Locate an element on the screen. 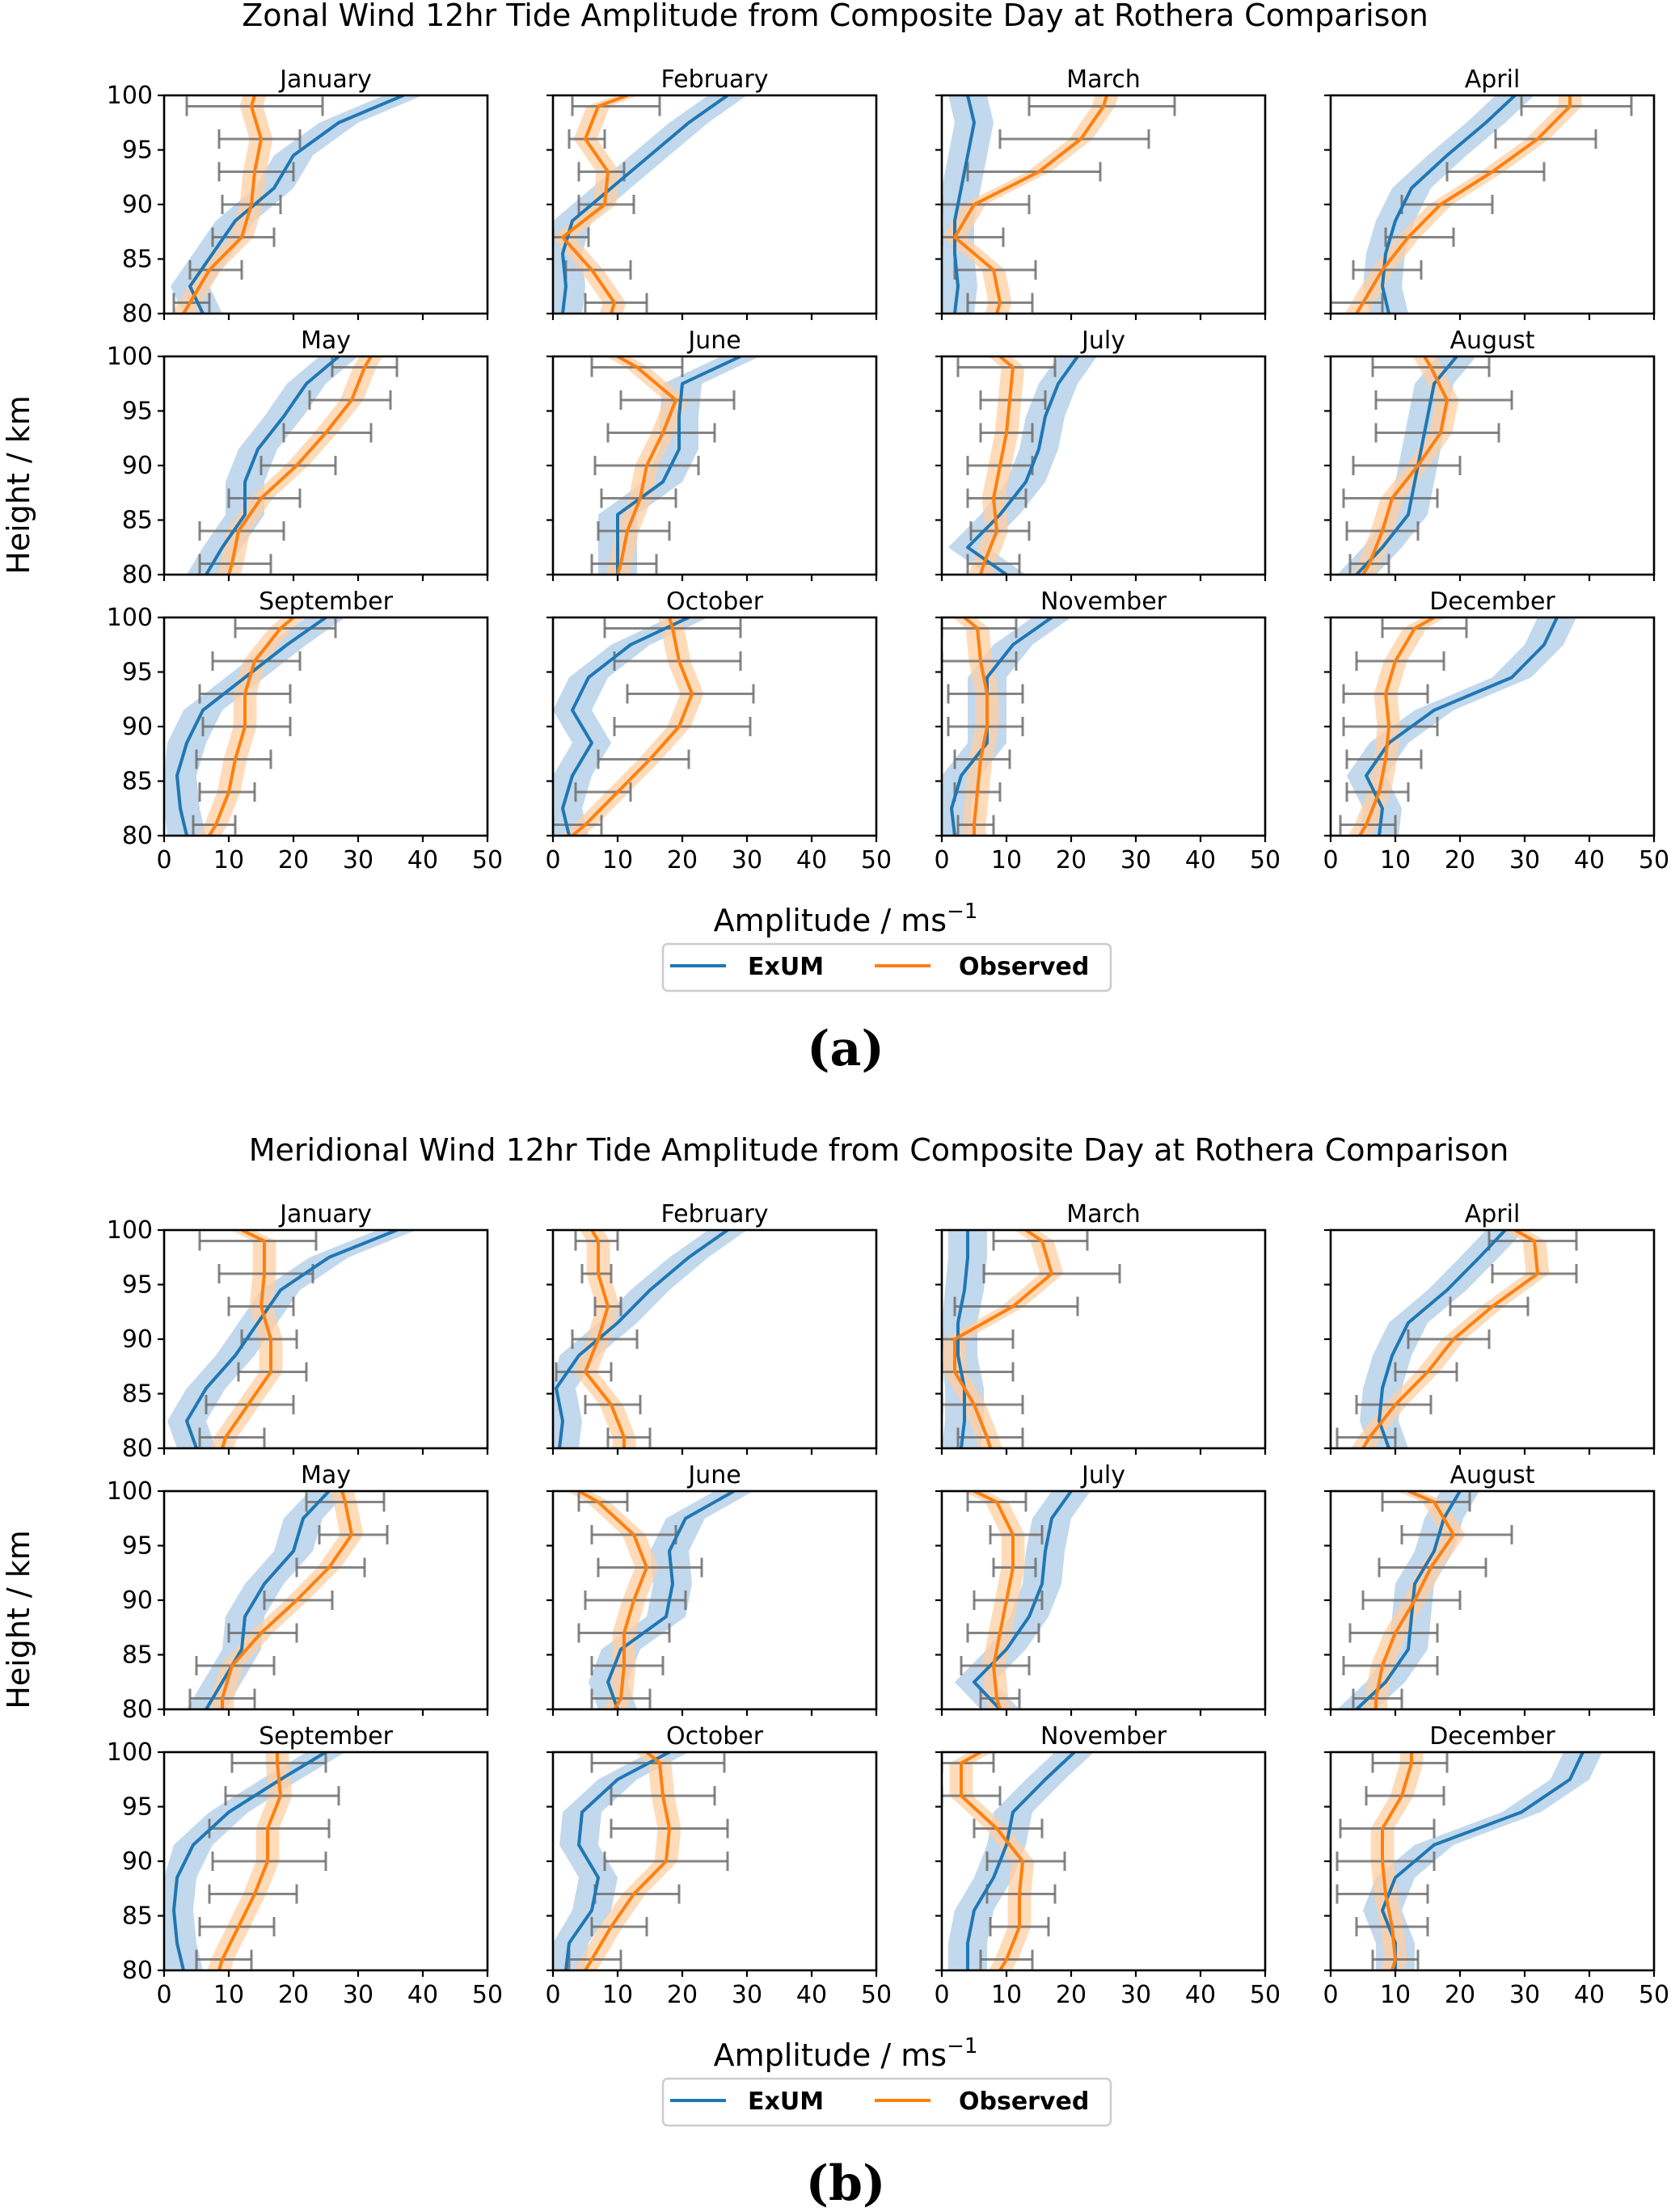 Image resolution: width=1671 pixels, height=2212 pixels. panel-may: May 80 85 90 95 100 is located at coordinates (298, 458).